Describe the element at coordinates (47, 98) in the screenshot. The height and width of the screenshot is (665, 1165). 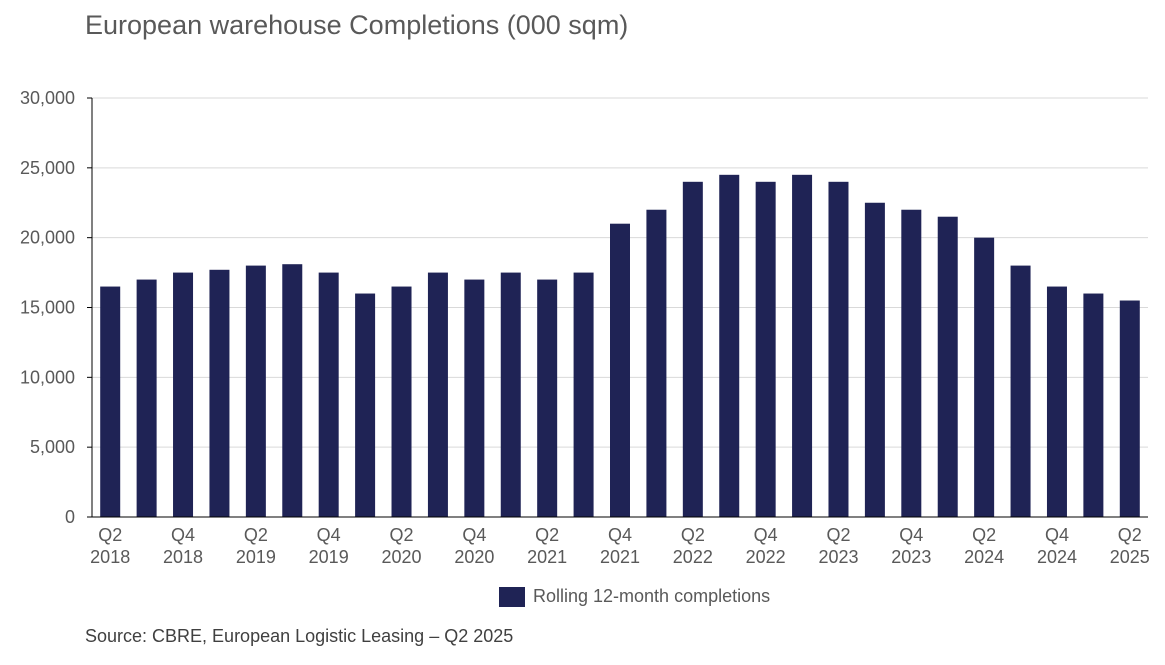
I see `y-tick-label: 30,000` at that location.